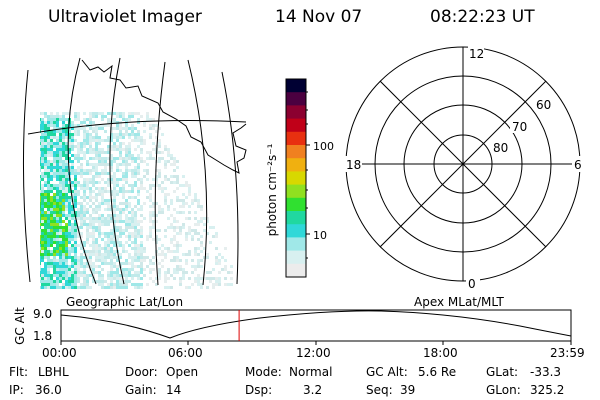 This screenshot has width=600, height=400. I want to click on mlt-label-left: 18, so click(353, 165).